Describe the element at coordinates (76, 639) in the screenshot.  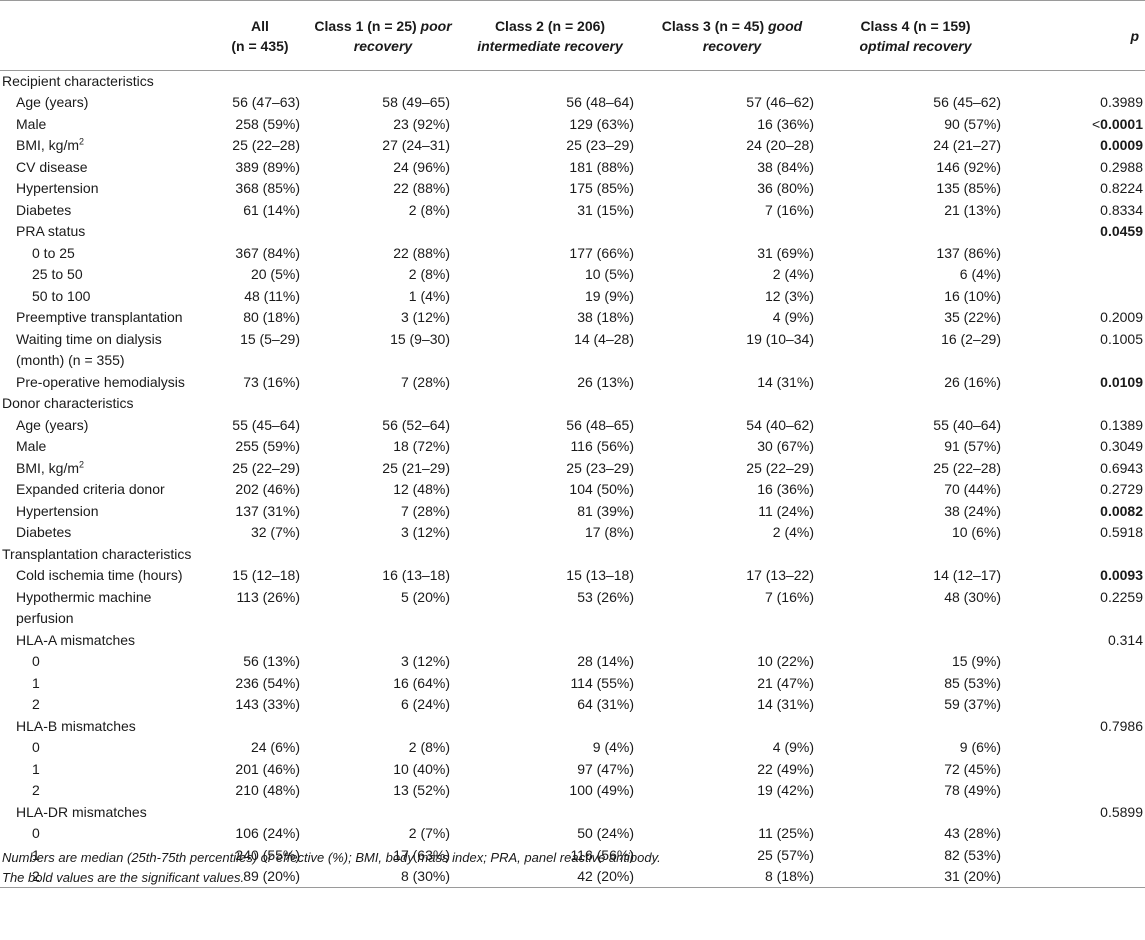
I see `row-label-text: HLA-A mismatches` at that location.